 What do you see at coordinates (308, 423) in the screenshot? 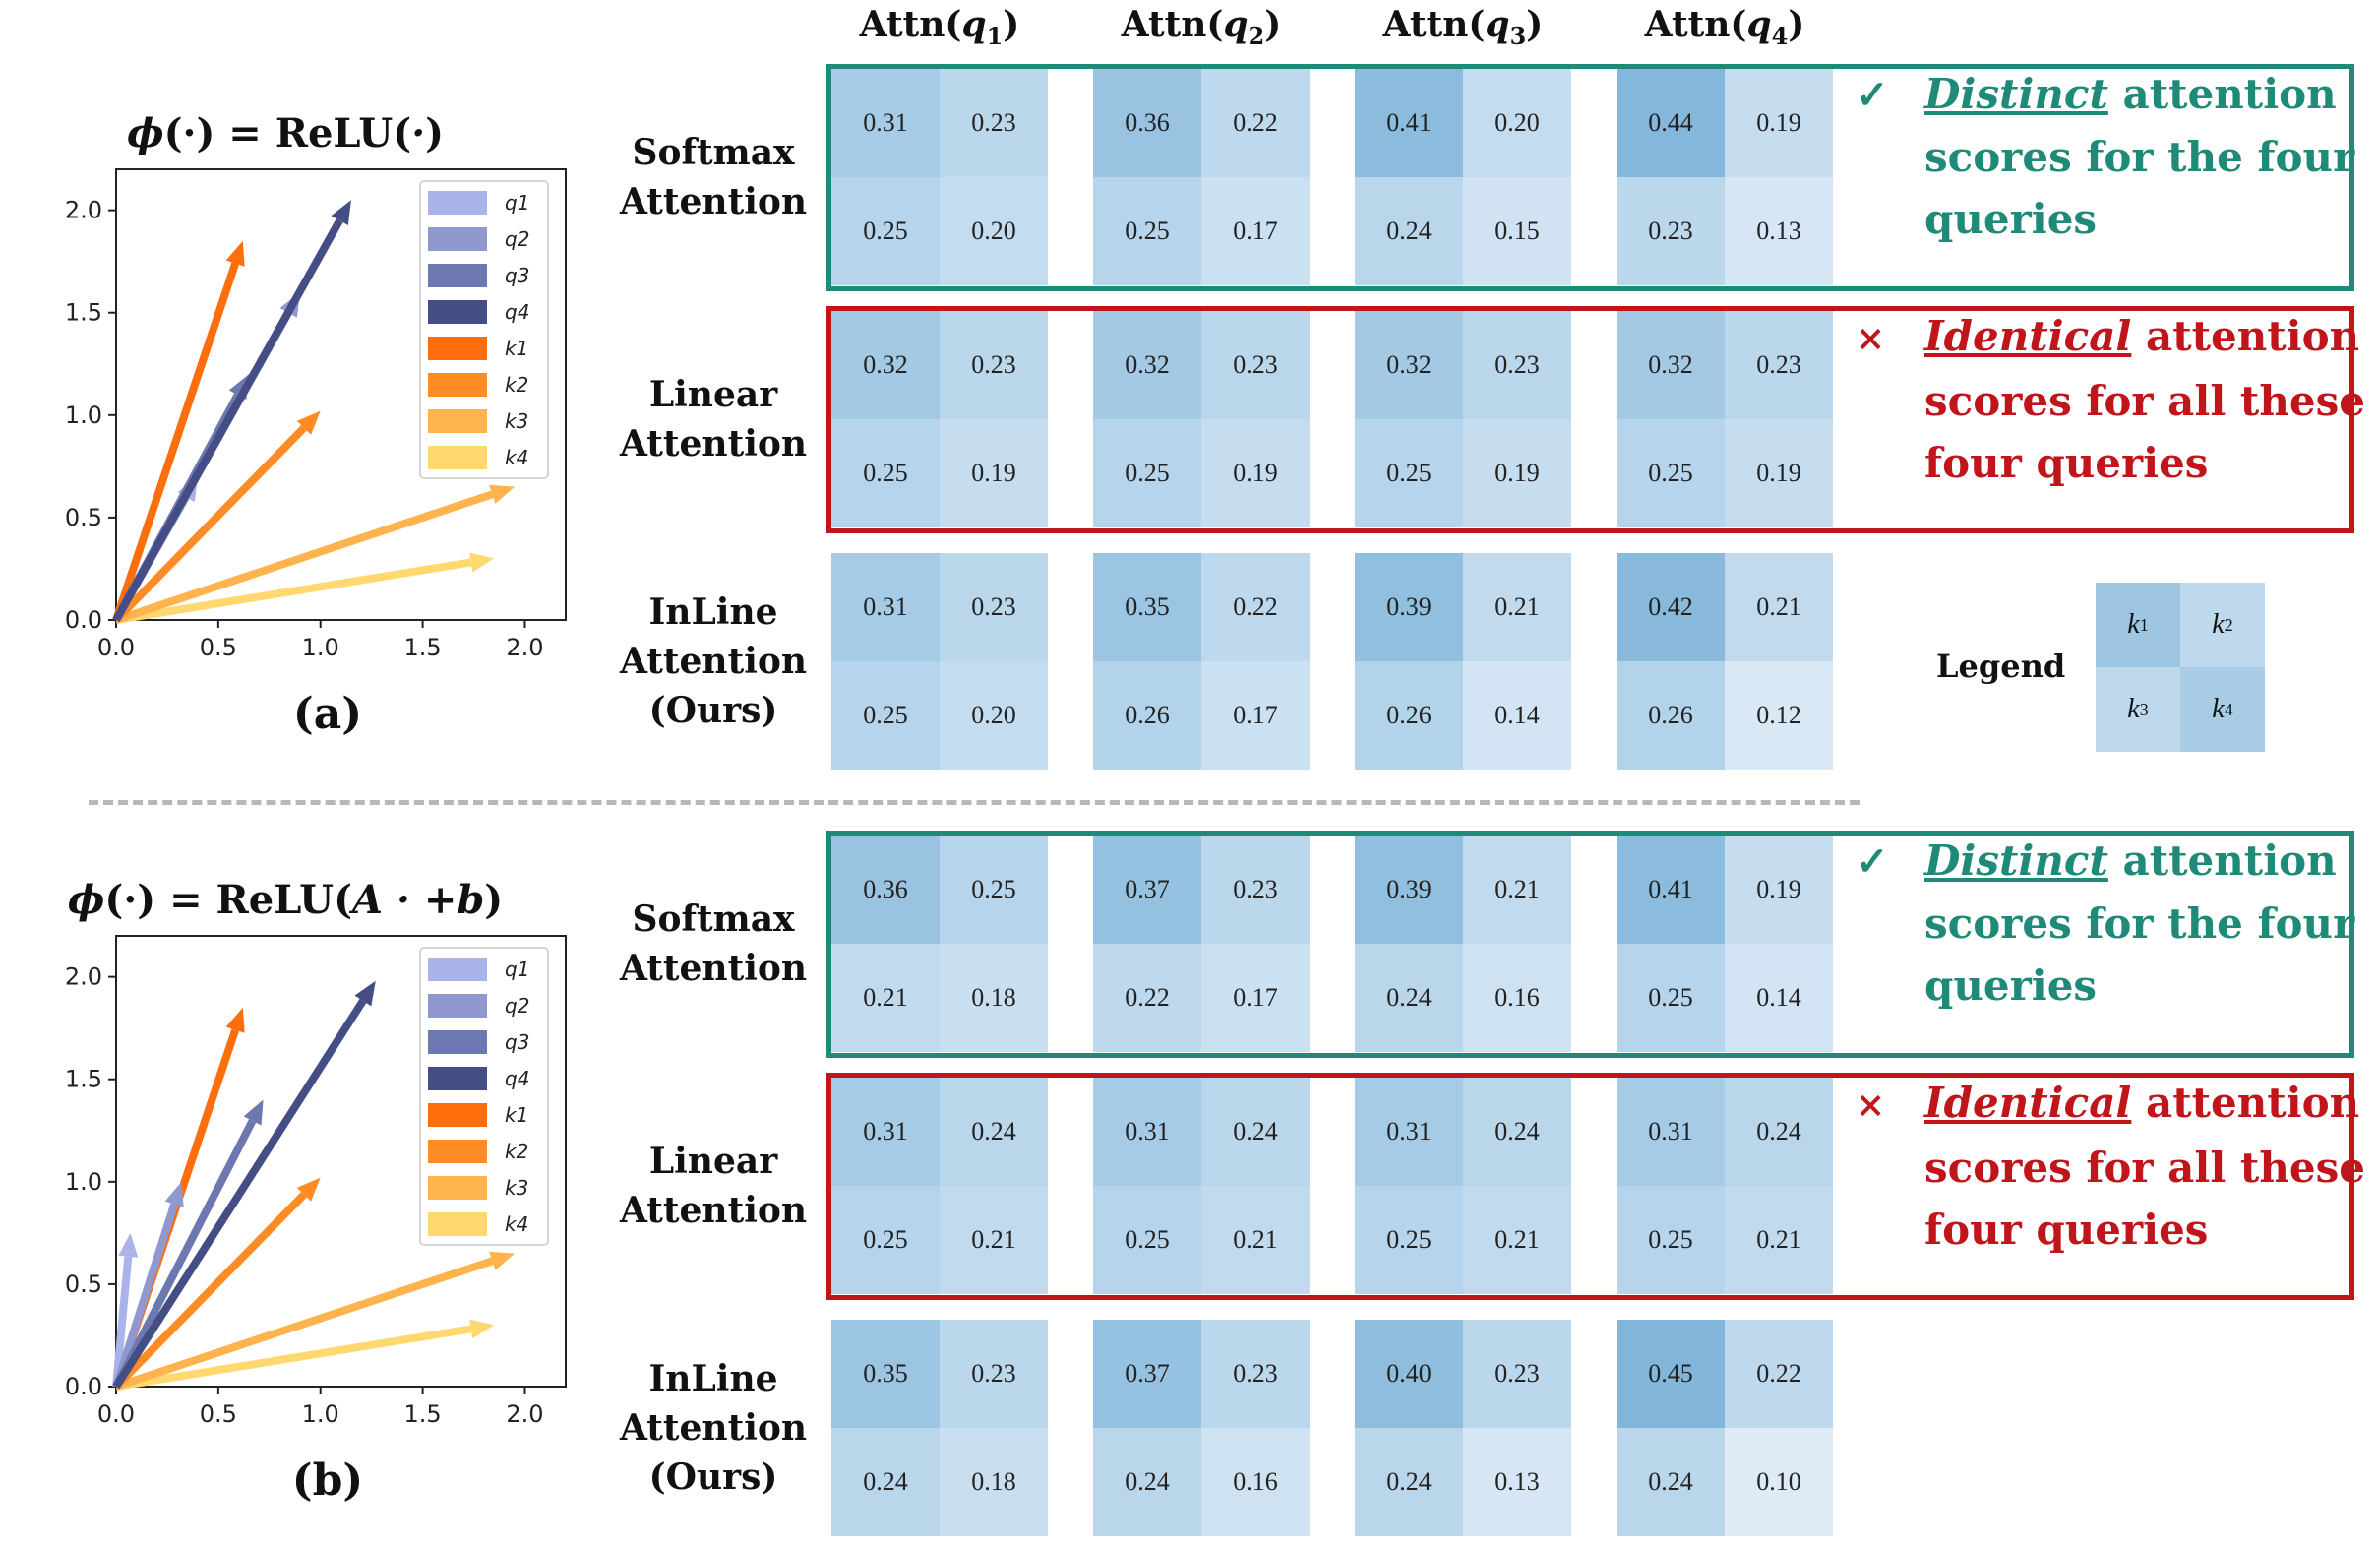
I see `vector-k2-head` at bounding box center [308, 423].